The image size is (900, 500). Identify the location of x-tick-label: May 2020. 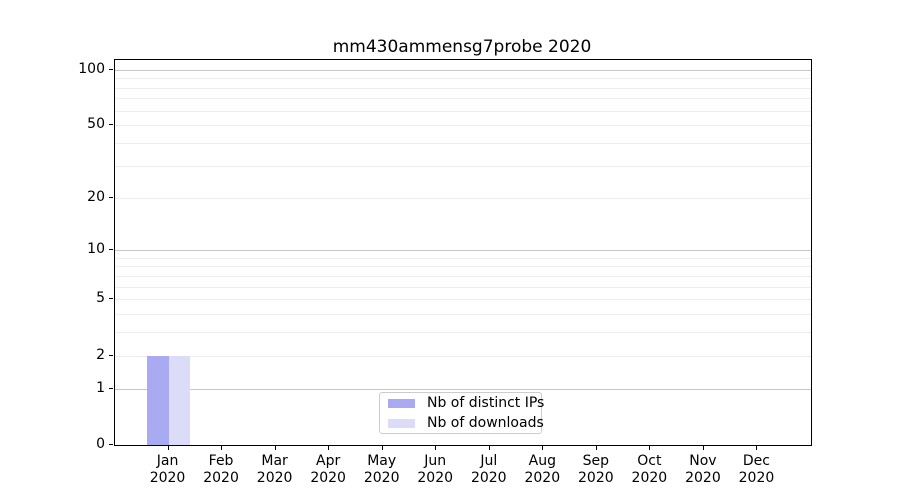
(381, 469).